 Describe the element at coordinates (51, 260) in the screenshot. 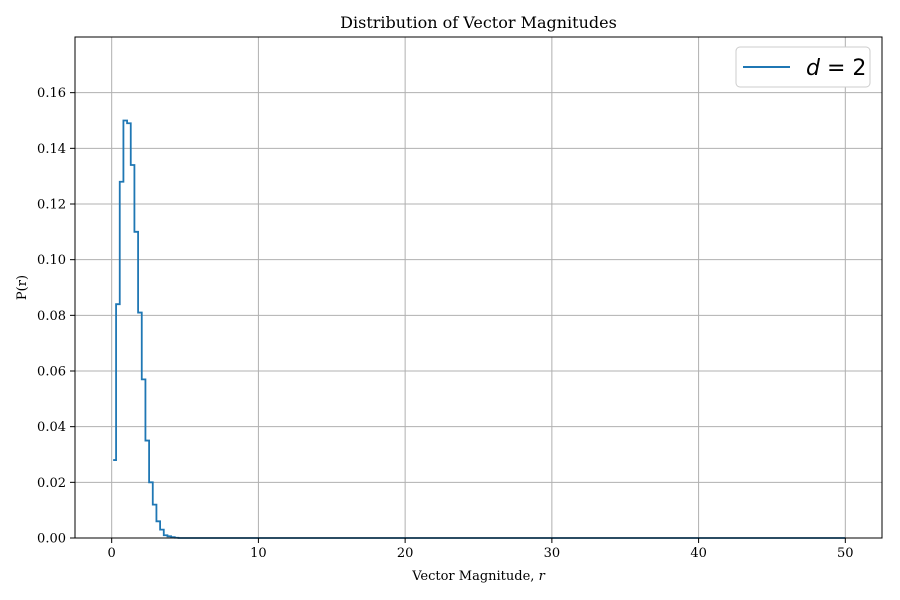

I see `y-tick-label: 0.10` at that location.